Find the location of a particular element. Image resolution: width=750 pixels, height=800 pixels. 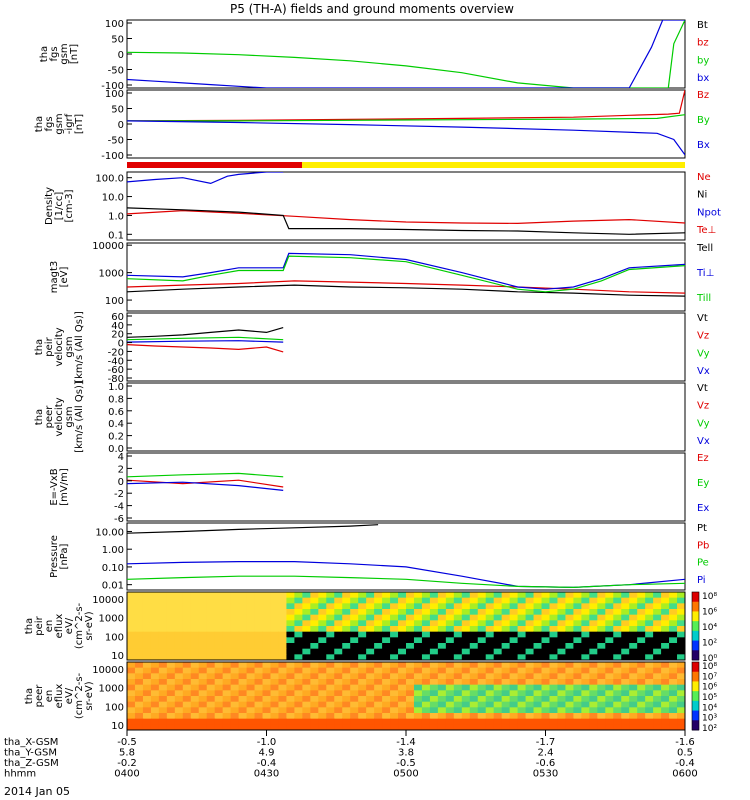

series-Te is located at coordinates (406, 287).